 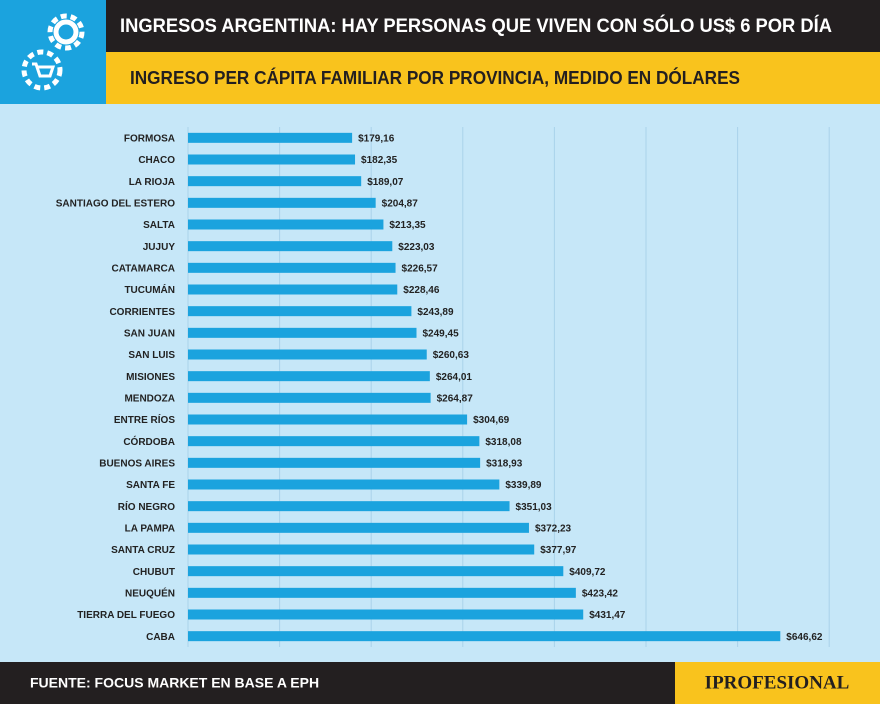 I want to click on category-label: TIERRA DEL FUEGO, so click(x=126, y=615).